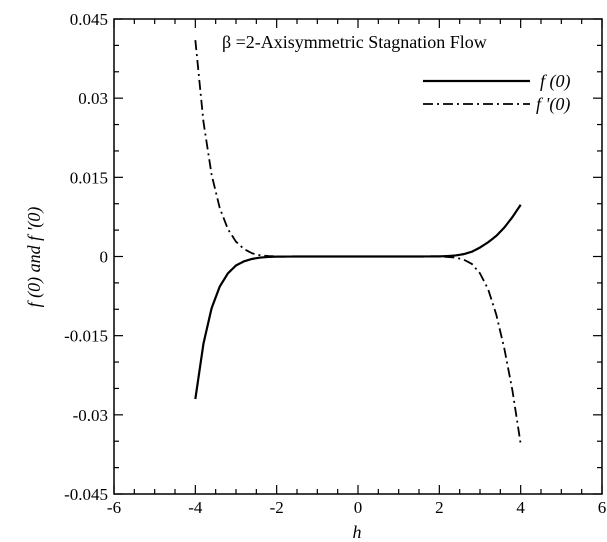 This screenshot has width=607, height=542. I want to click on y-tick-label: -0.015, so click(86, 336).